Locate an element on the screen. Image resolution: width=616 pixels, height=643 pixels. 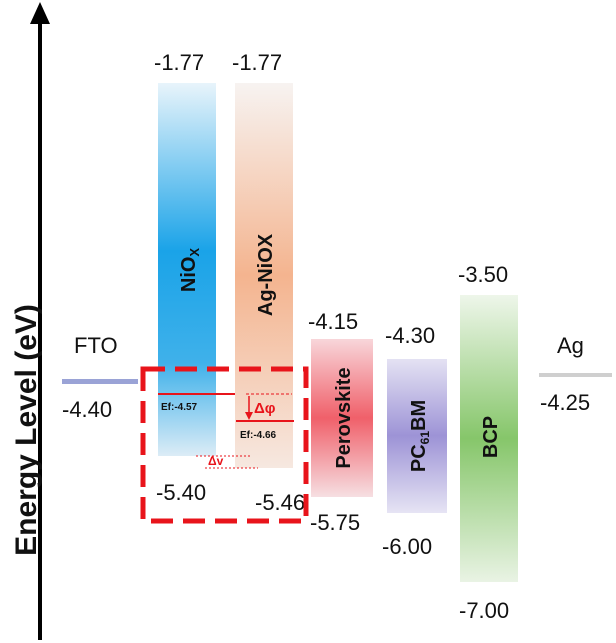
pcbm-bar is located at coordinates (417, 436).